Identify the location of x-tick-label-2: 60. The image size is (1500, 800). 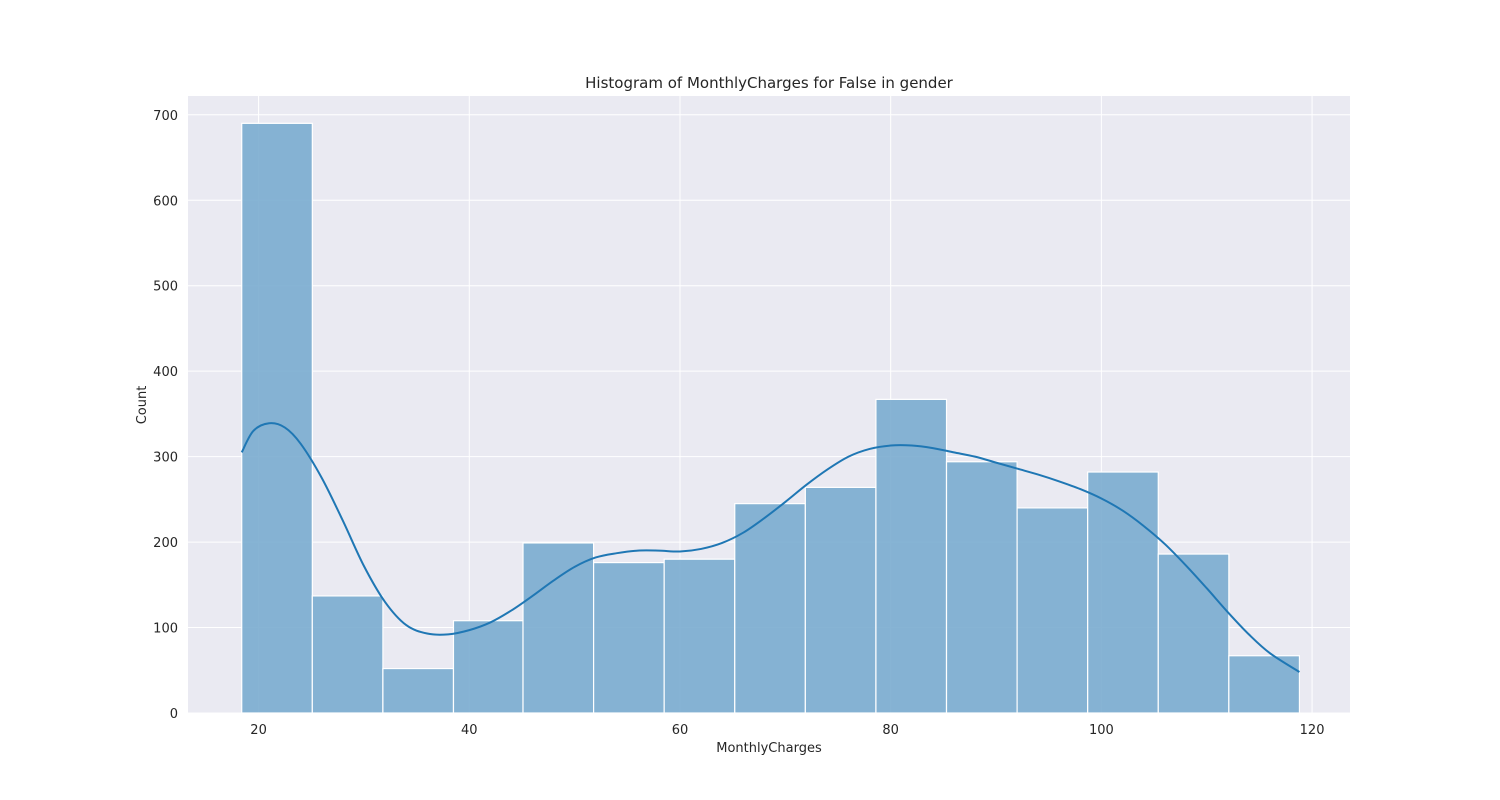
(680, 730).